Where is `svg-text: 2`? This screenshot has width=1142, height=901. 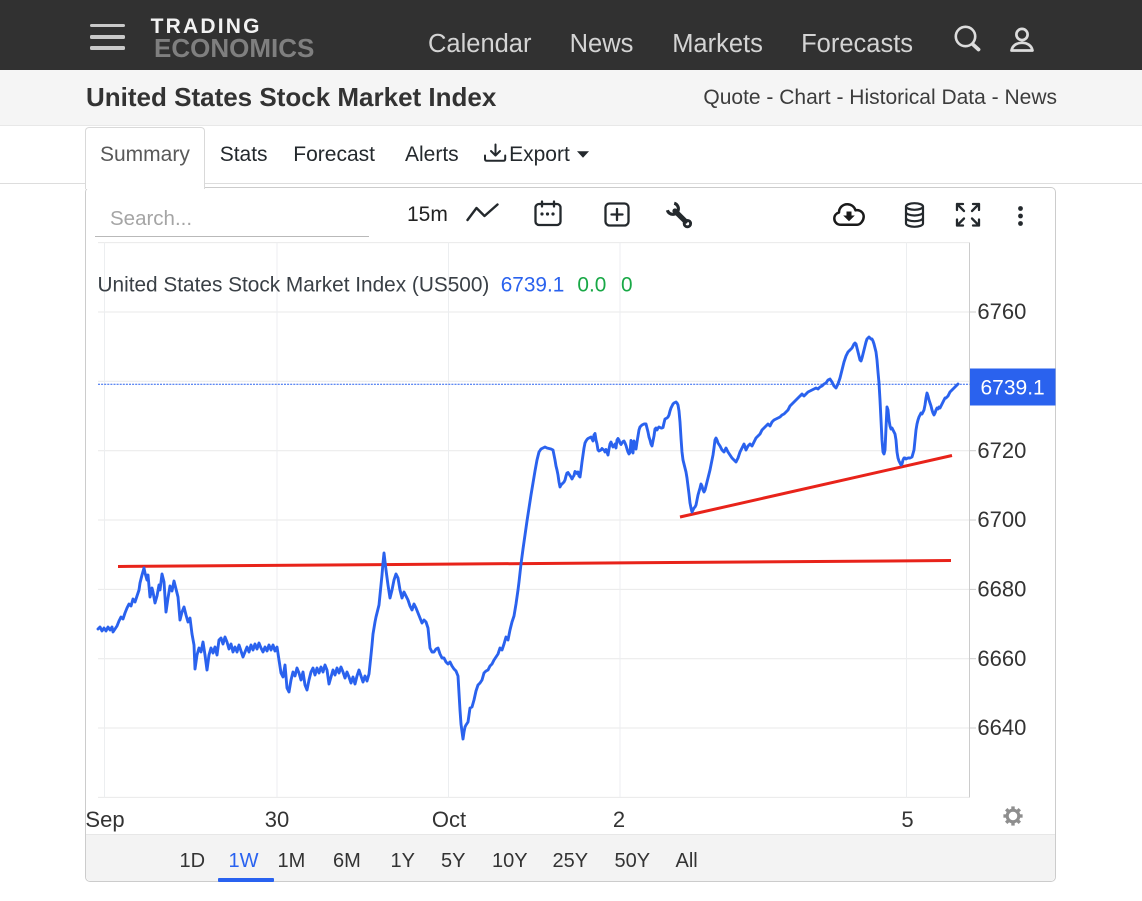 svg-text: 2 is located at coordinates (619, 819).